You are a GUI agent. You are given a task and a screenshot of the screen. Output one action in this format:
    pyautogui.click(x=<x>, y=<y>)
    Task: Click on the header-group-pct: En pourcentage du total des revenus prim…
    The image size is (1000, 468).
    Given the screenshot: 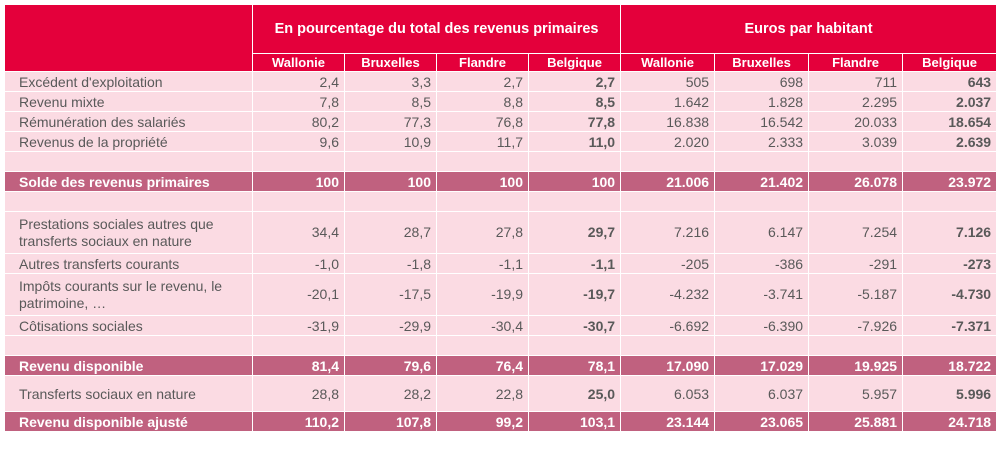 What is the action you would take?
    pyautogui.click(x=436, y=29)
    